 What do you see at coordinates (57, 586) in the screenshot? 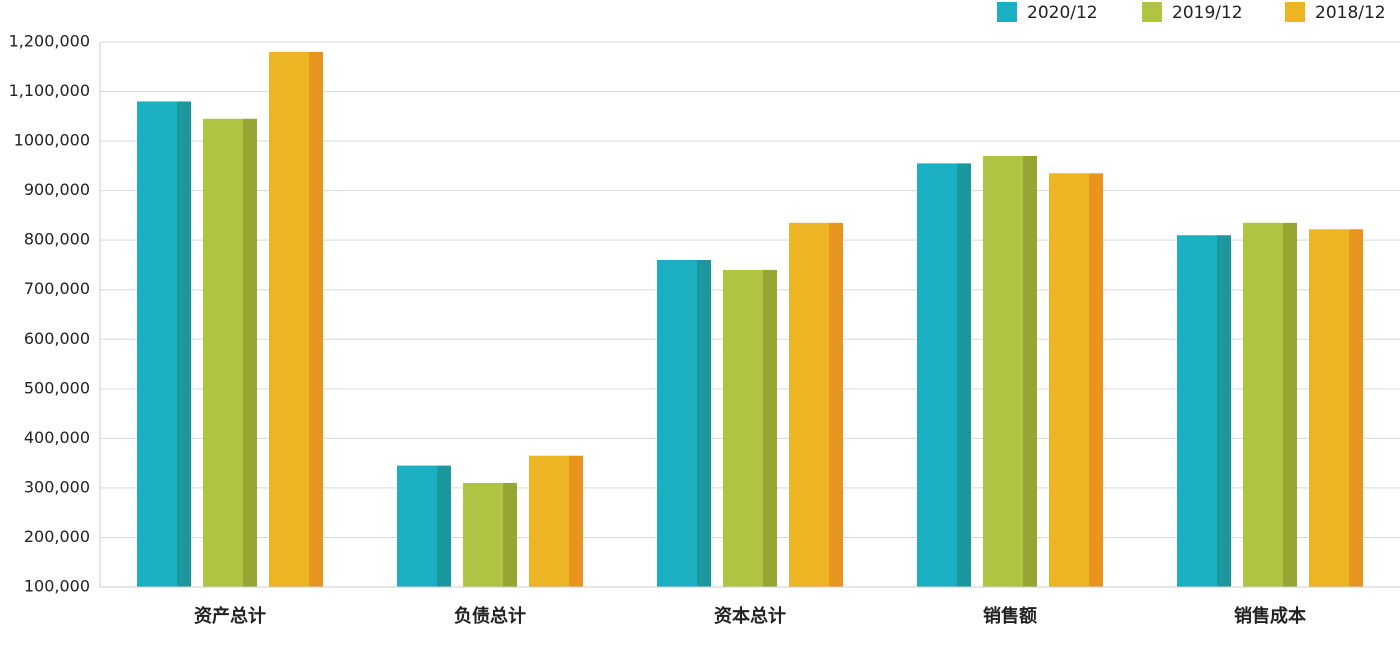
I see `y-tick-label: 100,000` at bounding box center [57, 586].